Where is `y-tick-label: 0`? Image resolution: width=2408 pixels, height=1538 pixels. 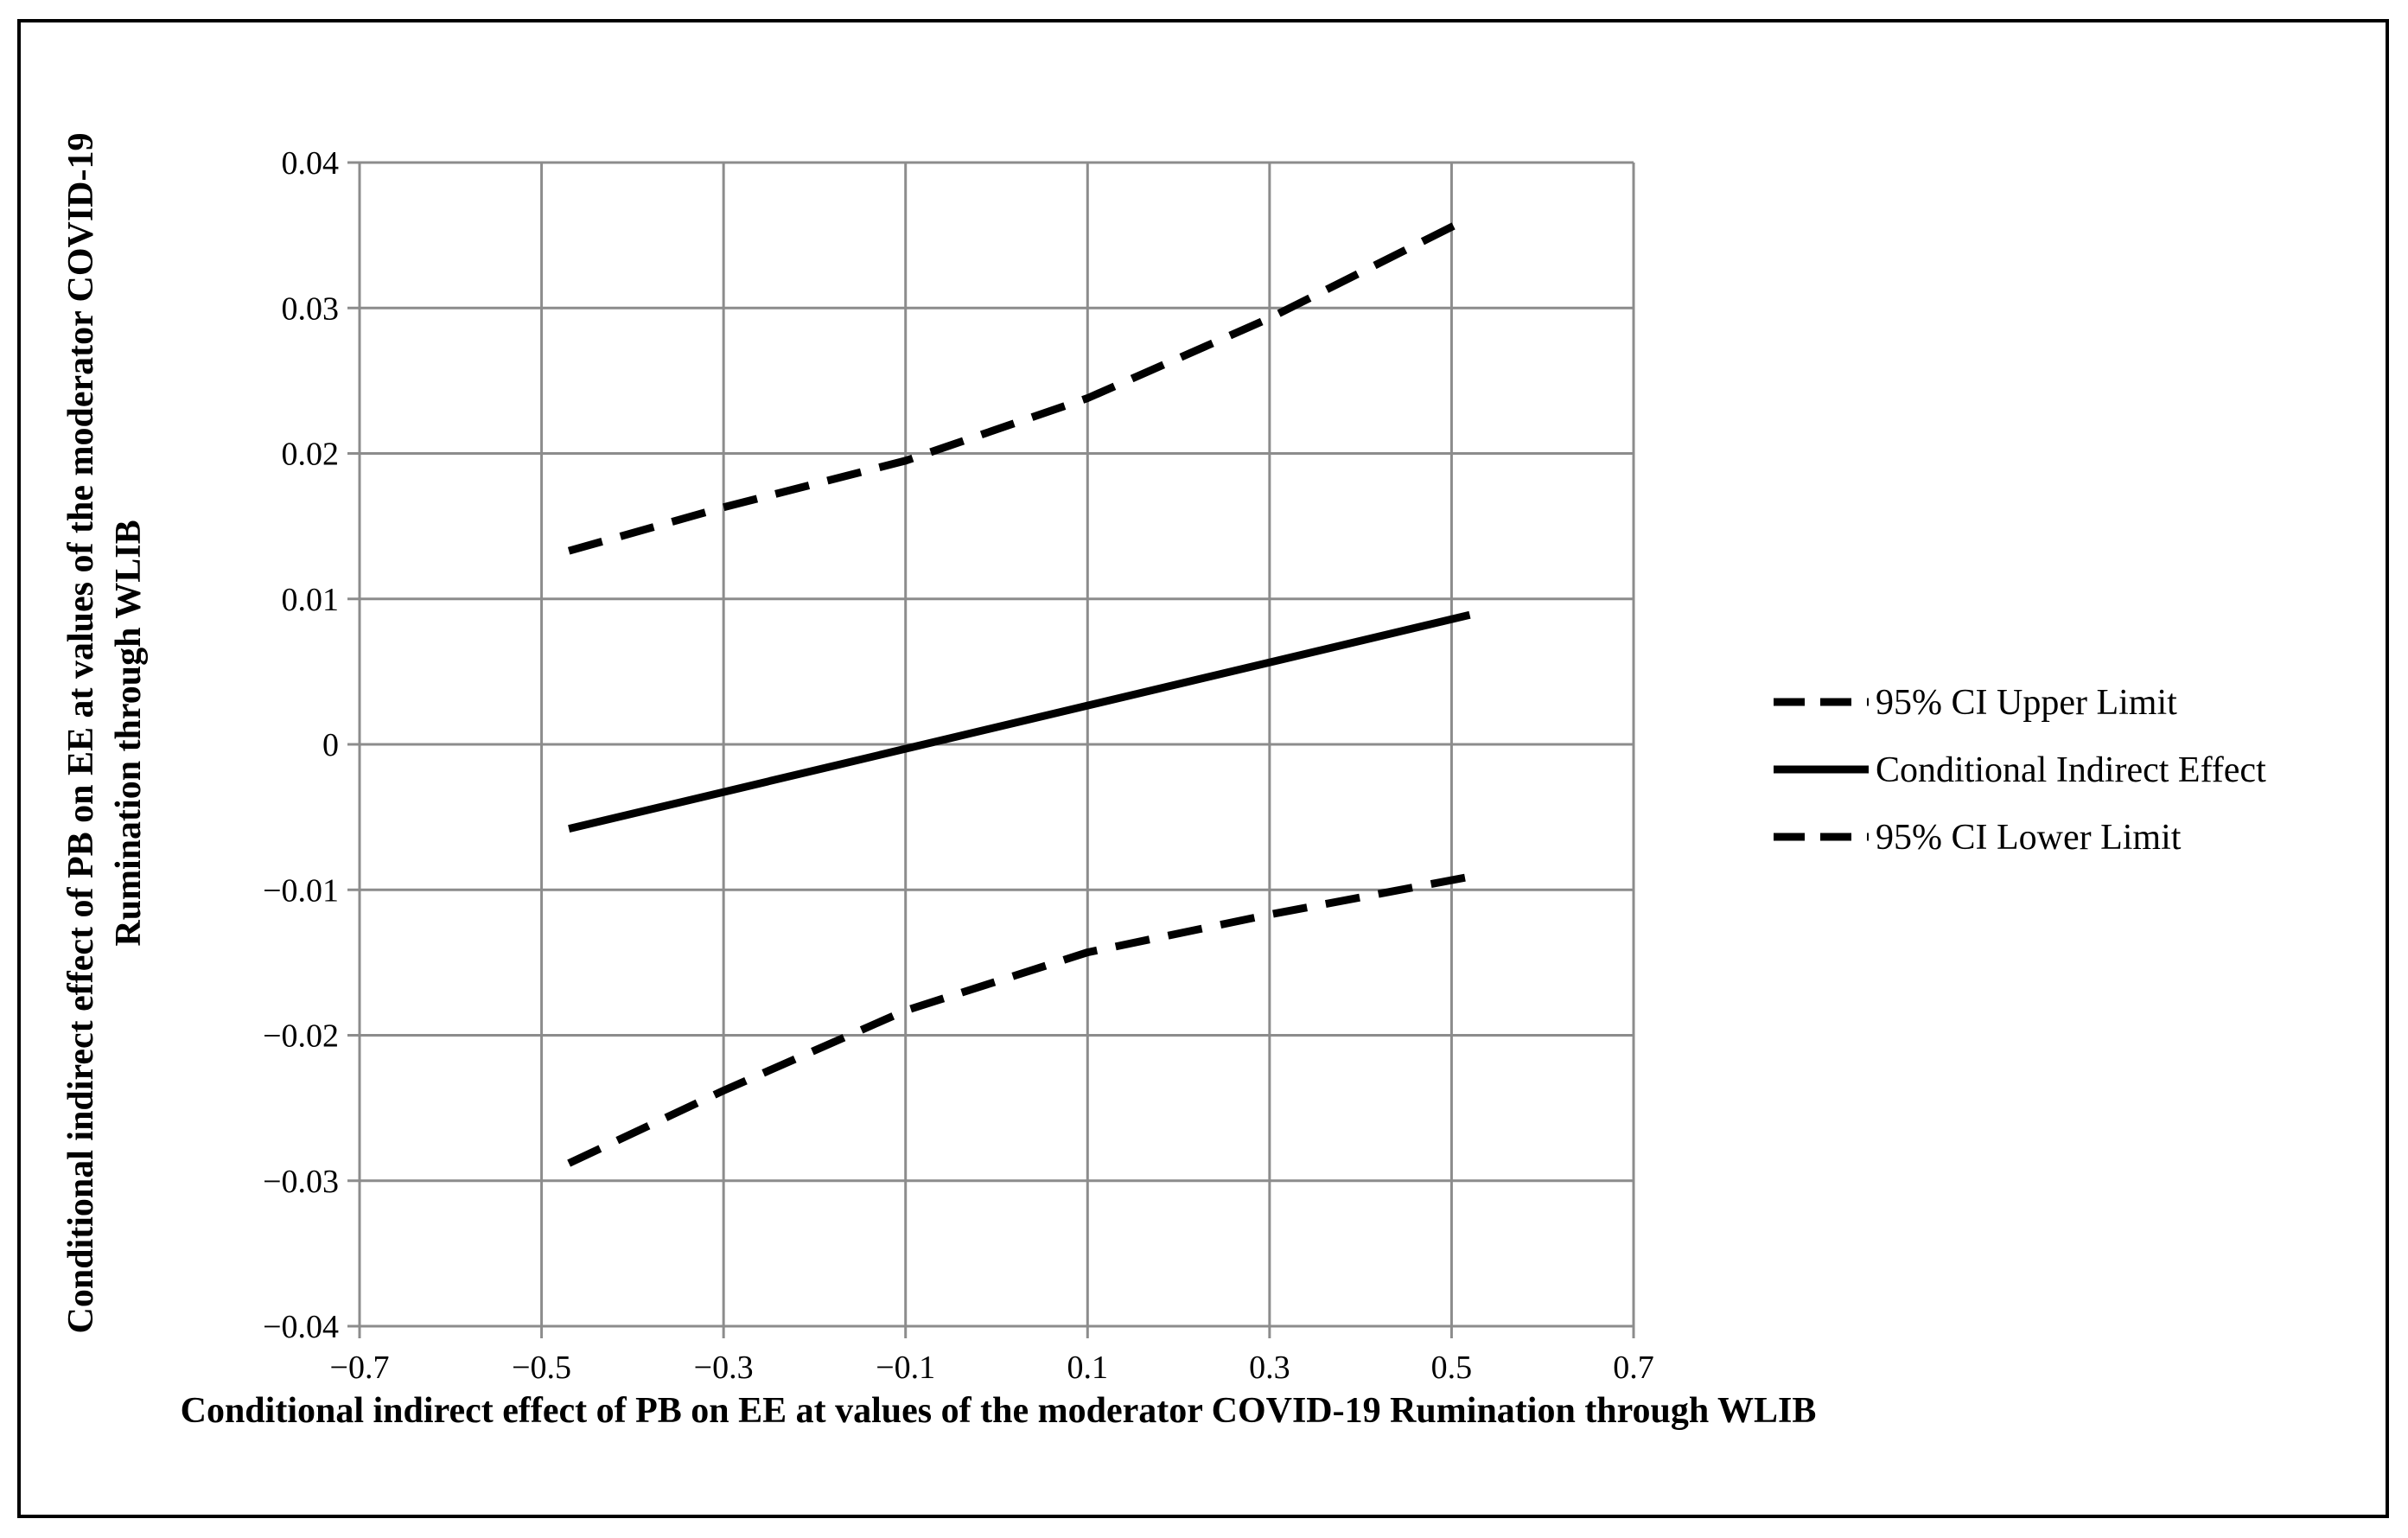
y-tick-label: 0 is located at coordinates (330, 745).